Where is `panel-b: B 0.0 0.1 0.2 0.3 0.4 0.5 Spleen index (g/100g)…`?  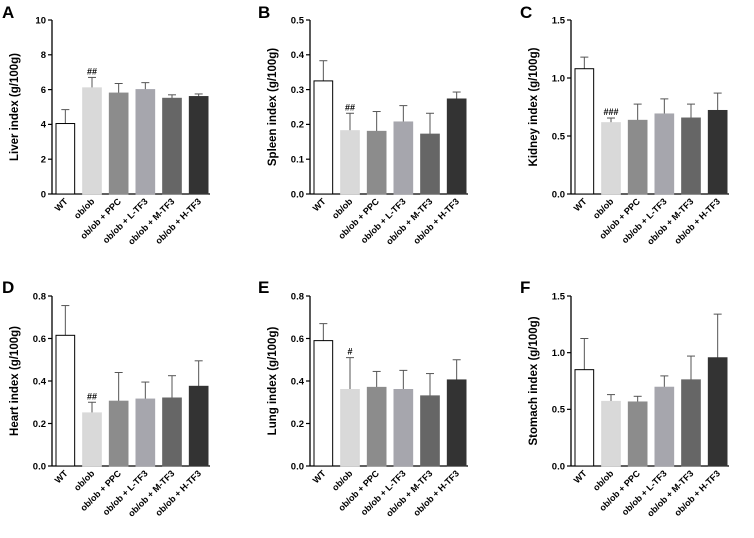 panel-b: B 0.0 0.1 0.2 0.3 0.4 0.5 Spleen index (g/100g)… is located at coordinates (363, 125).